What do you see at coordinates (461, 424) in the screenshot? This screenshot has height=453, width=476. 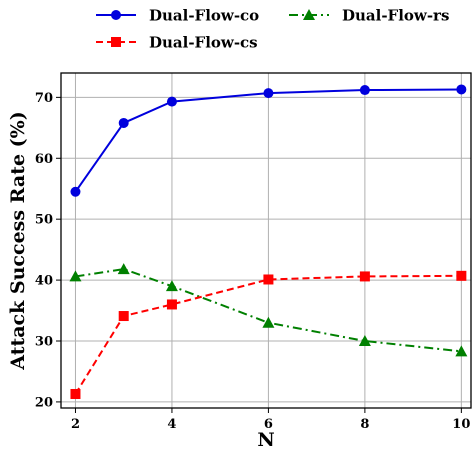 I see `x-tick-label: 10` at bounding box center [461, 424].